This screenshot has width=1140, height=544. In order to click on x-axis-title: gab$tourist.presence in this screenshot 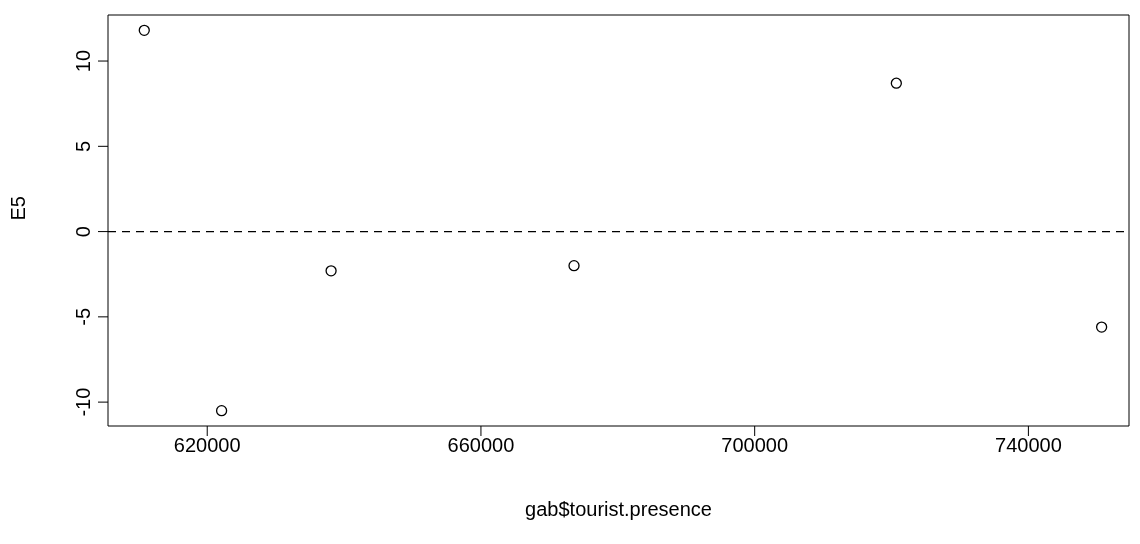, I will do `click(618, 509)`.